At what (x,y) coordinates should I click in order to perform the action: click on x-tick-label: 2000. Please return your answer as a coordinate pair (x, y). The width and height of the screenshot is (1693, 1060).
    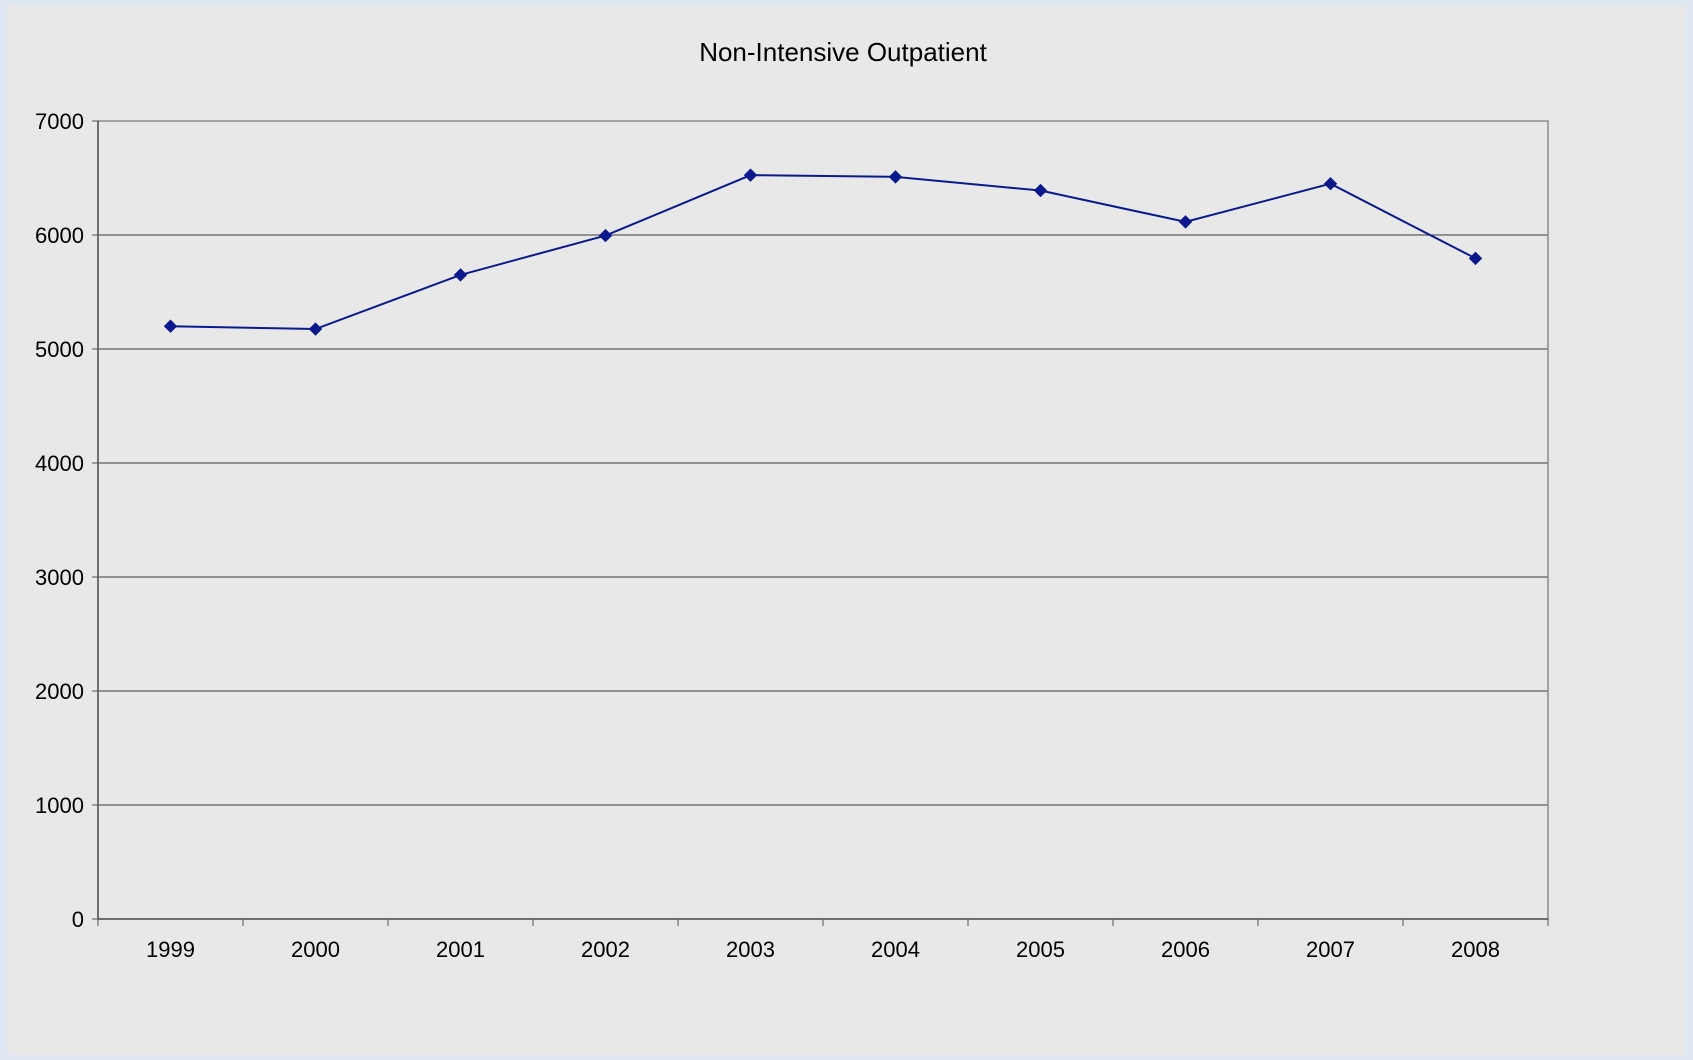
    Looking at the image, I should click on (315, 949).